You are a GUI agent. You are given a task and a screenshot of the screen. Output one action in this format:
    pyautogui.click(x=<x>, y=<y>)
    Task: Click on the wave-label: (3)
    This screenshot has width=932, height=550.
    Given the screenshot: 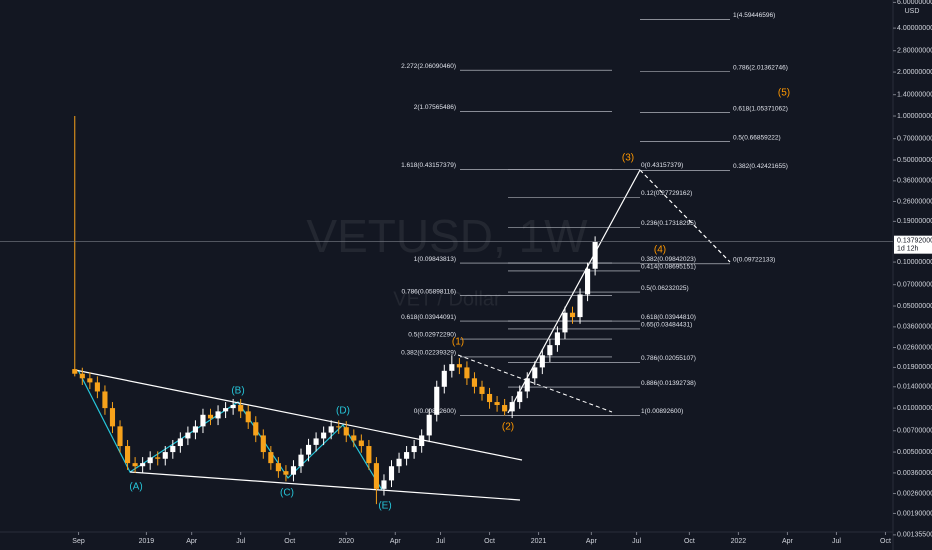 What is the action you would take?
    pyautogui.click(x=628, y=158)
    